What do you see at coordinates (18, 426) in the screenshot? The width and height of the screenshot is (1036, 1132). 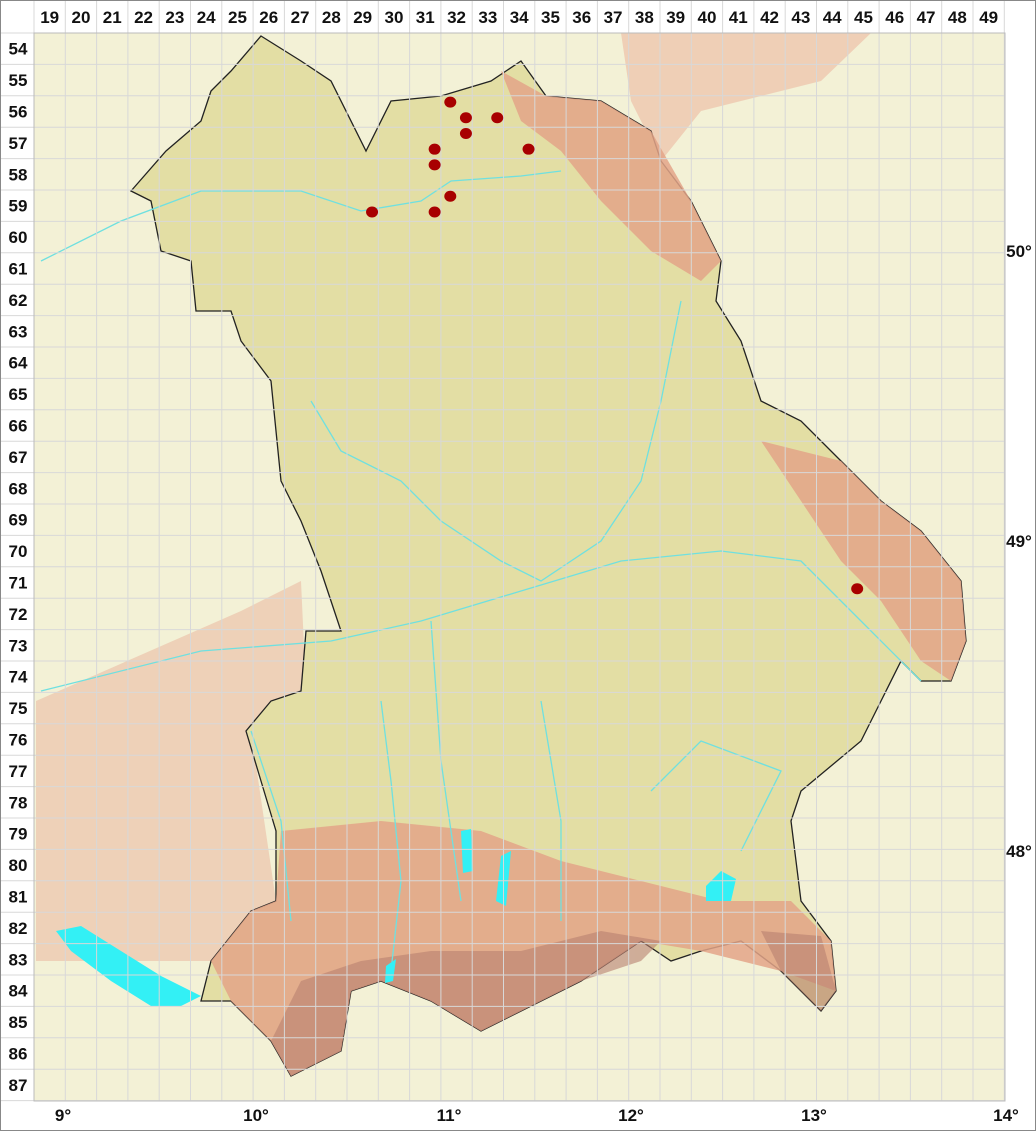 I see `row-label: 66` at bounding box center [18, 426].